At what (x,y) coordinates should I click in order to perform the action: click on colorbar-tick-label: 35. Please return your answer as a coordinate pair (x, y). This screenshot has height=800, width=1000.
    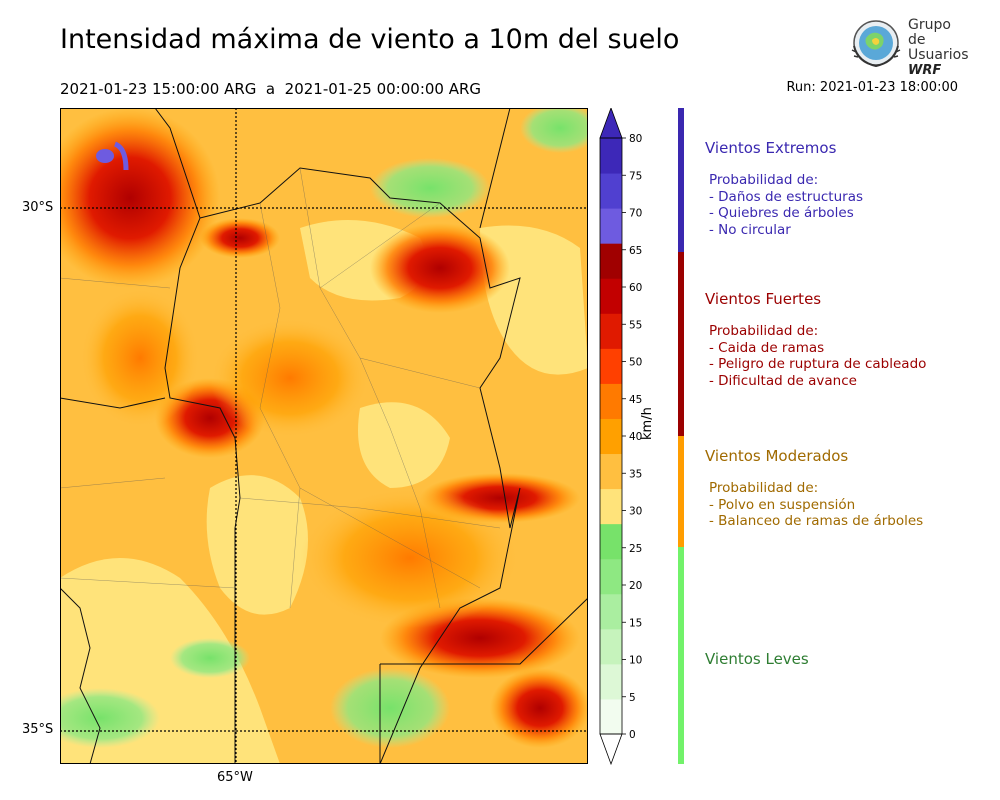
    Looking at the image, I should click on (635, 474).